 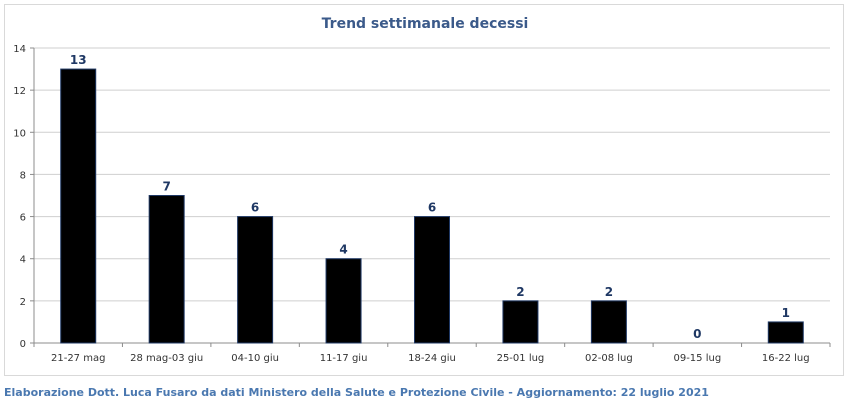 I want to click on y-tick-label: 8, so click(x=23, y=175).